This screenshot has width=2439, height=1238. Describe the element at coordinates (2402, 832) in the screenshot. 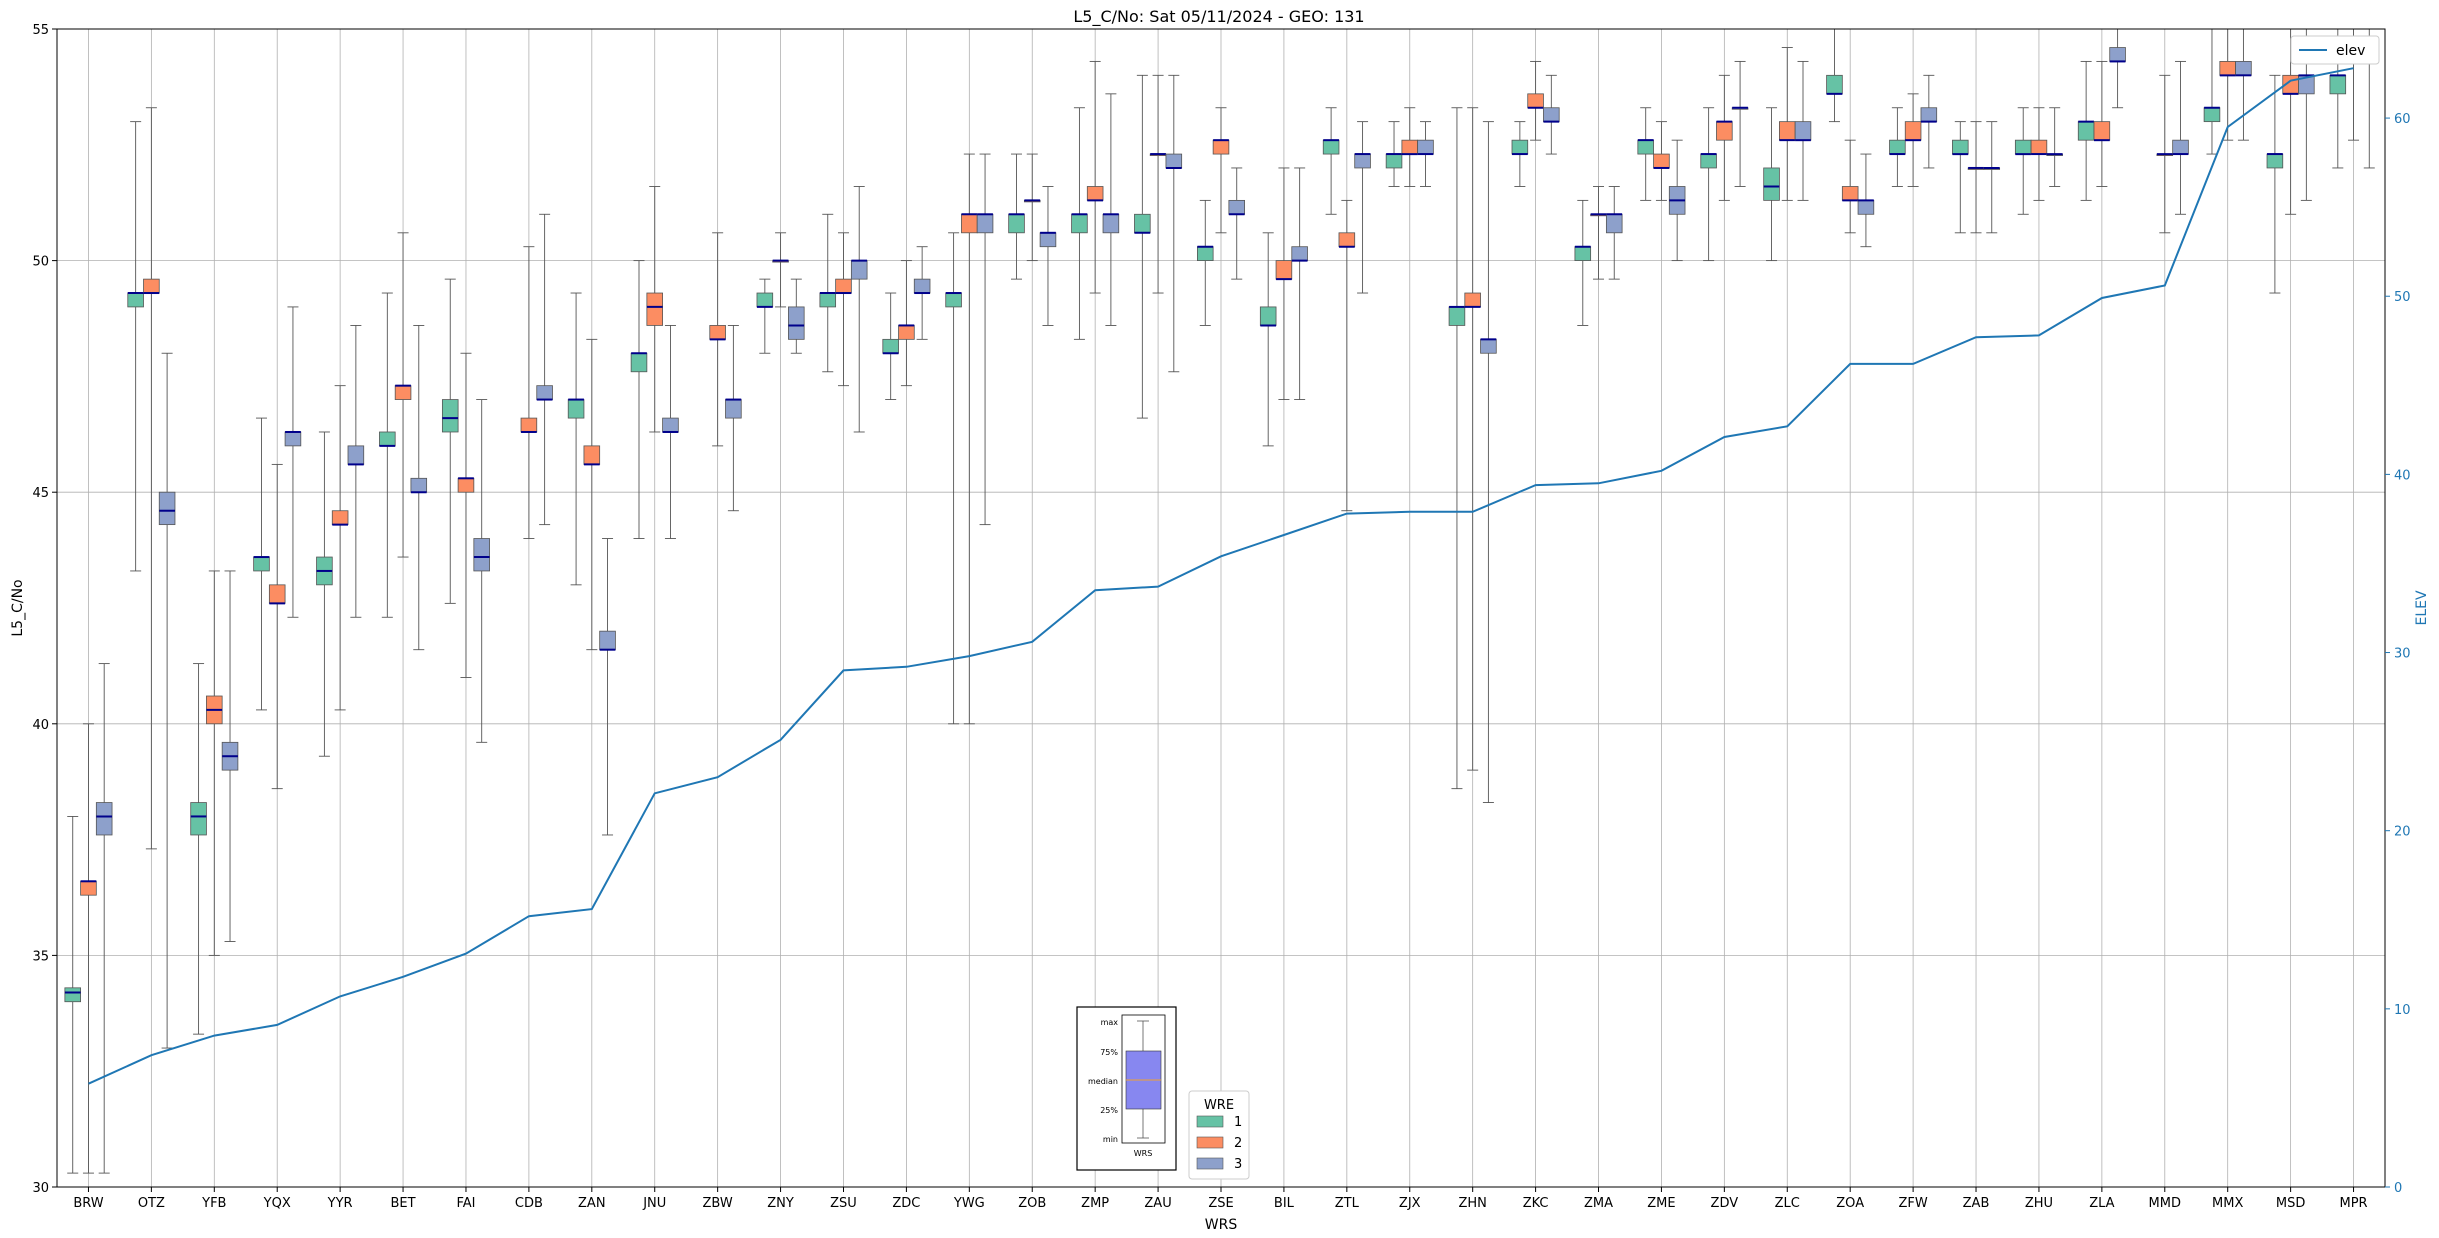

I see `y2-tick-label: 20` at that location.